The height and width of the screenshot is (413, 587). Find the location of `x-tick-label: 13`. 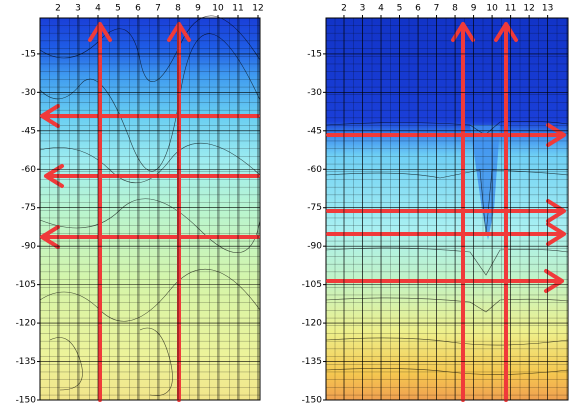

x-tick-label: 13 is located at coordinates (547, 9).